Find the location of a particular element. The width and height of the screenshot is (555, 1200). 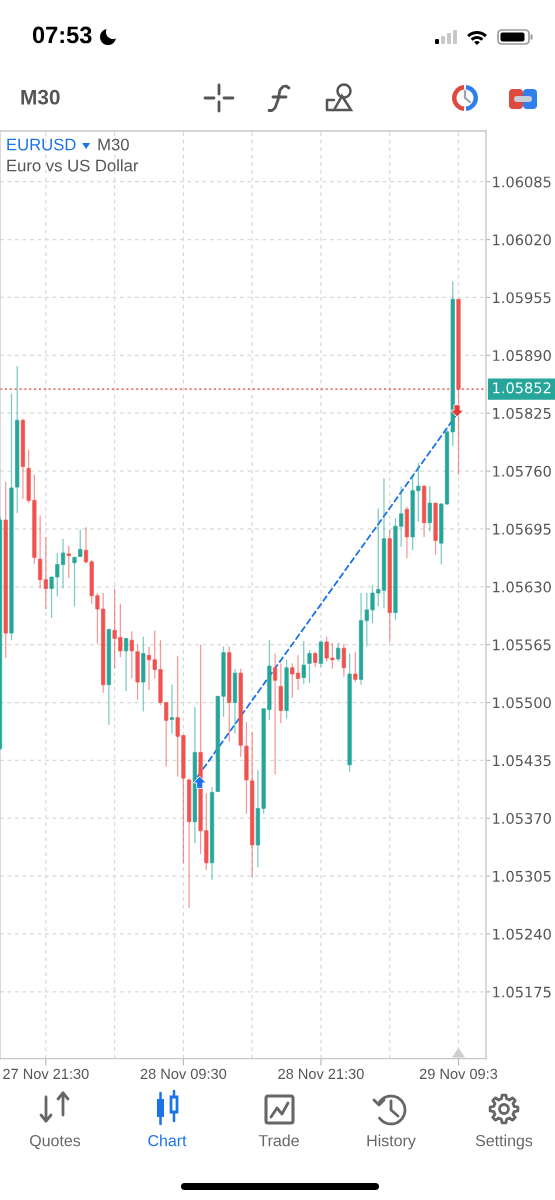

y-tick-label: 1.05825 is located at coordinates (522, 413).